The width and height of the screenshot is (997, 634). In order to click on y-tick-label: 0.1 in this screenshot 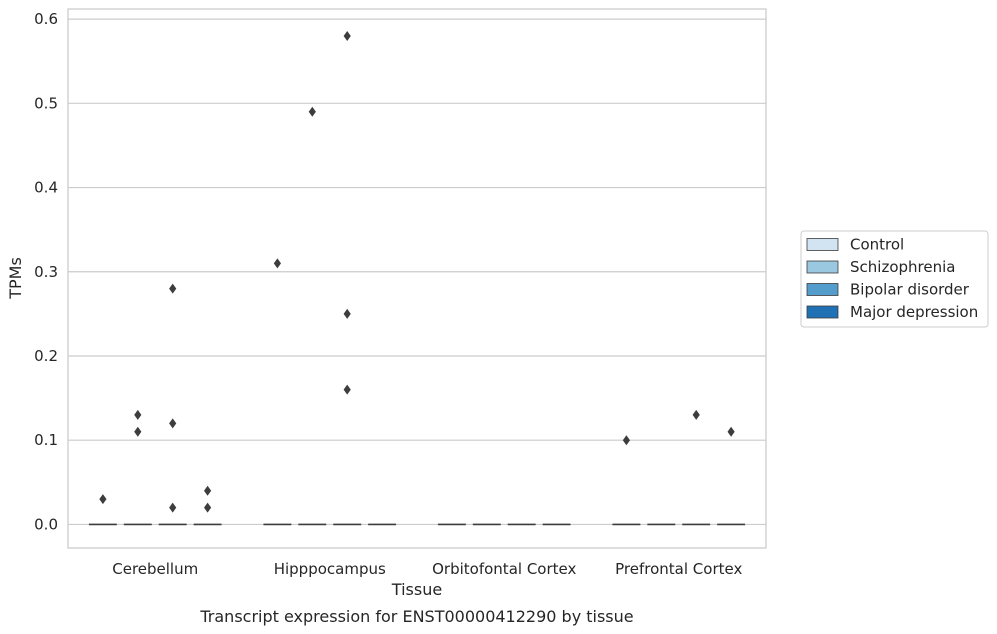, I will do `click(46, 440)`.